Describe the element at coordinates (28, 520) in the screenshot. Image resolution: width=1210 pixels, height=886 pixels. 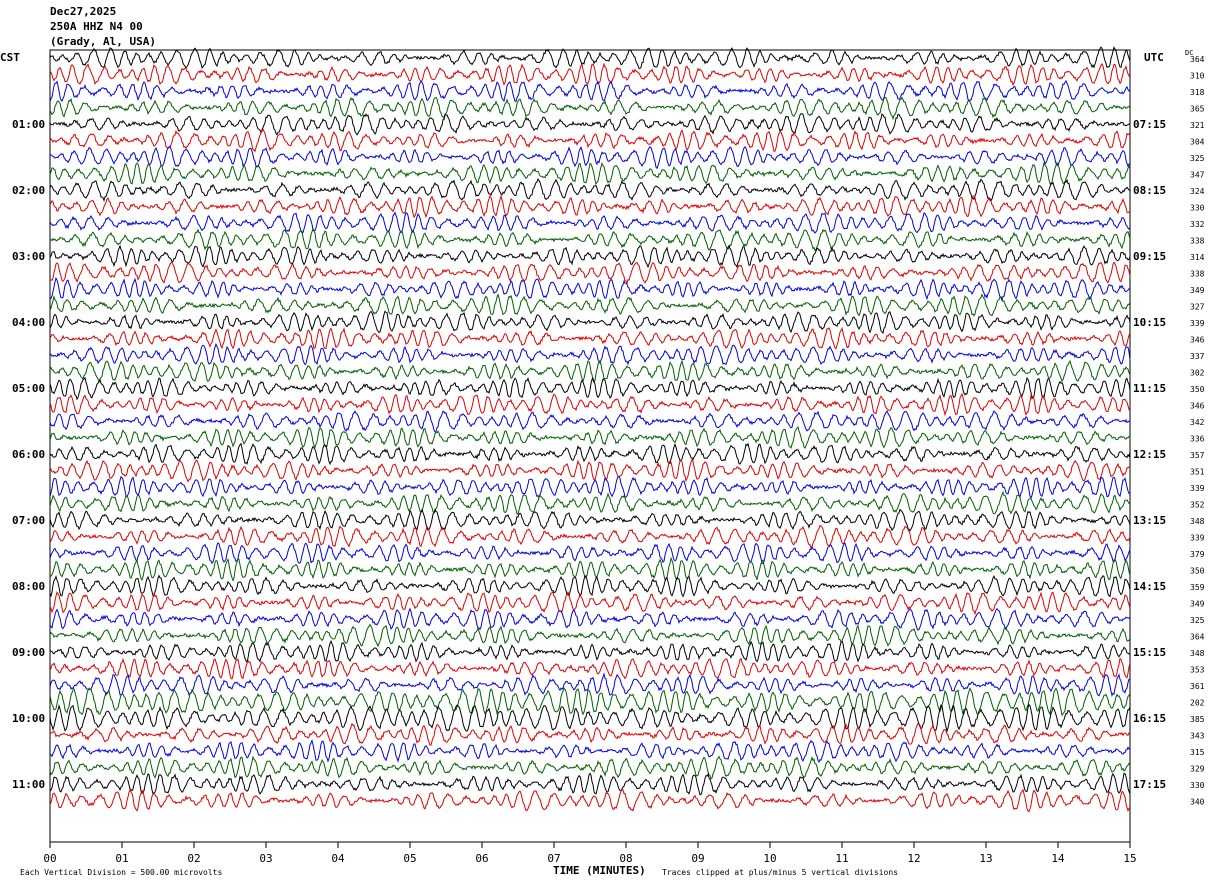
I see `left-hour-label: 07:00` at that location.